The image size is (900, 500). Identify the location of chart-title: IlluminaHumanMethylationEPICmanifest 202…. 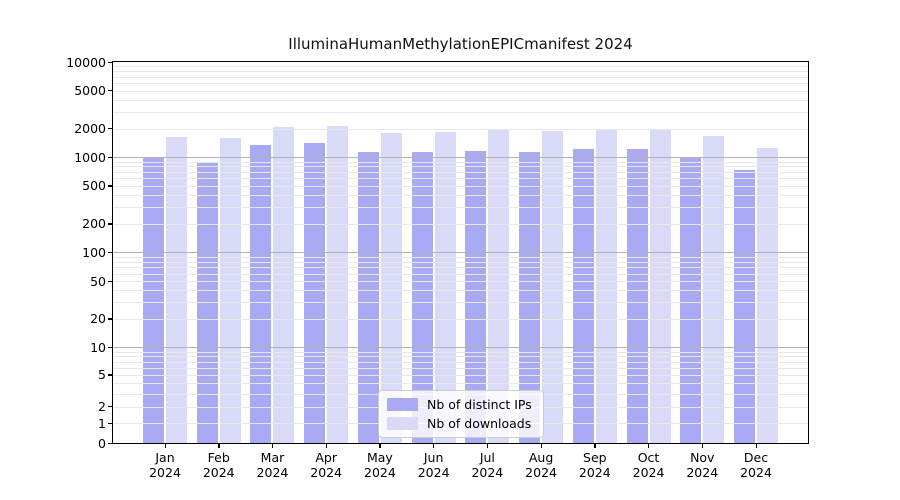
(460, 44).